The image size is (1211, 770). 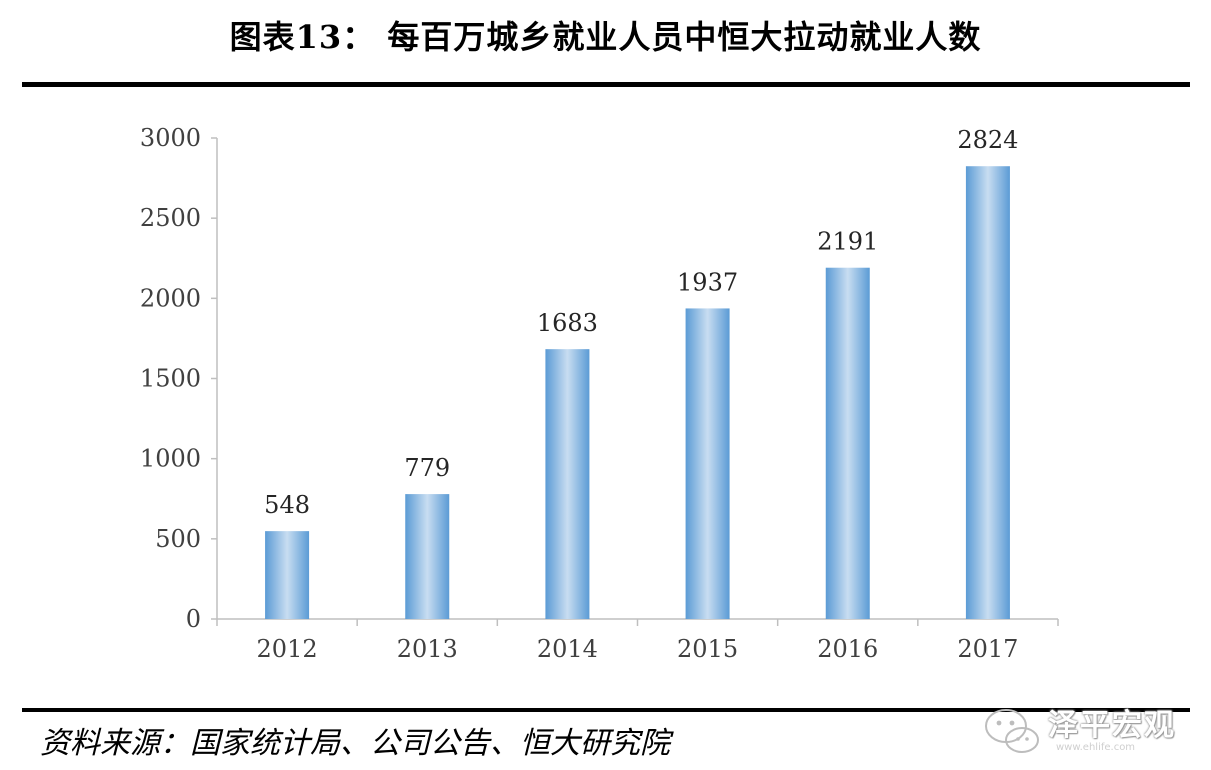 I want to click on watermark: 泽平宏观 www.ehlife.com, so click(x=1088, y=731).